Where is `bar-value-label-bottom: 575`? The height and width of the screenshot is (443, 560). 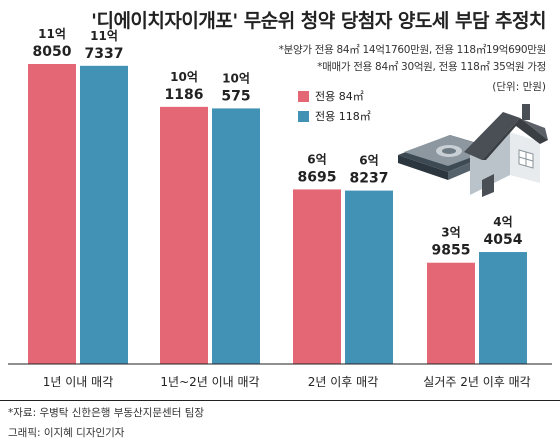 bar-value-label-bottom: 575 is located at coordinates (235, 96).